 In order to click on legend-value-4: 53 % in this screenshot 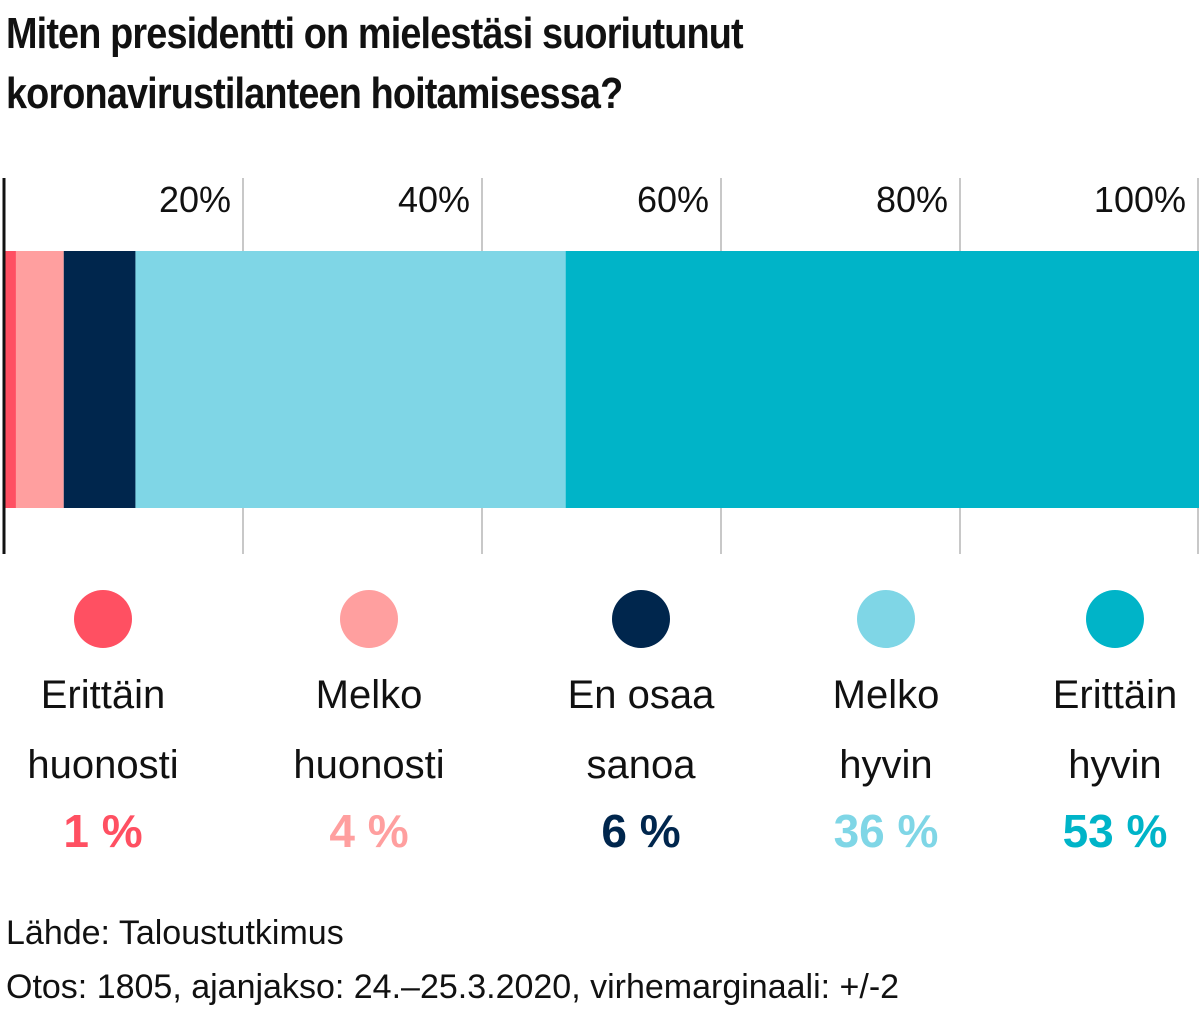, I will do `click(1115, 831)`.